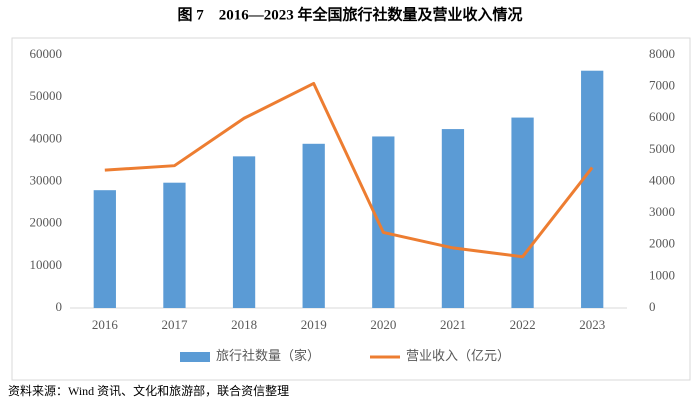 The image size is (700, 407). What do you see at coordinates (523, 324) in the screenshot?
I see `x-tick-label: 2022` at bounding box center [523, 324].